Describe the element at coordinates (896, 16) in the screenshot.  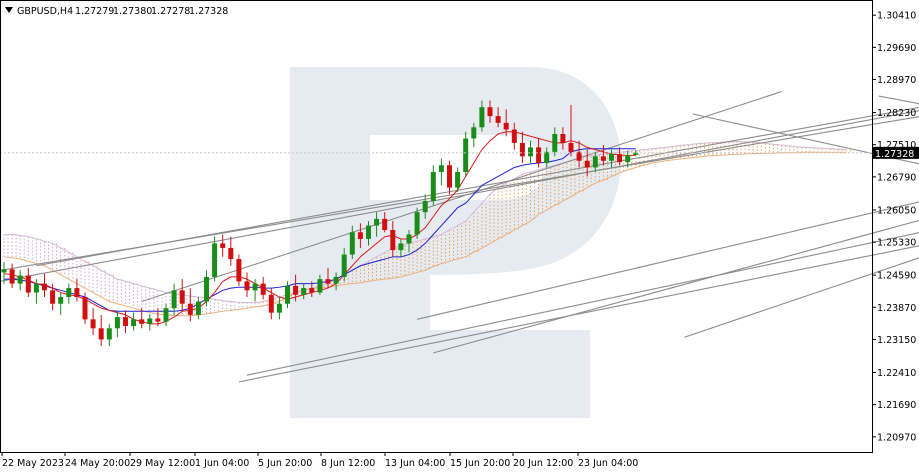
I see `y-tick-label: 1.30410` at that location.